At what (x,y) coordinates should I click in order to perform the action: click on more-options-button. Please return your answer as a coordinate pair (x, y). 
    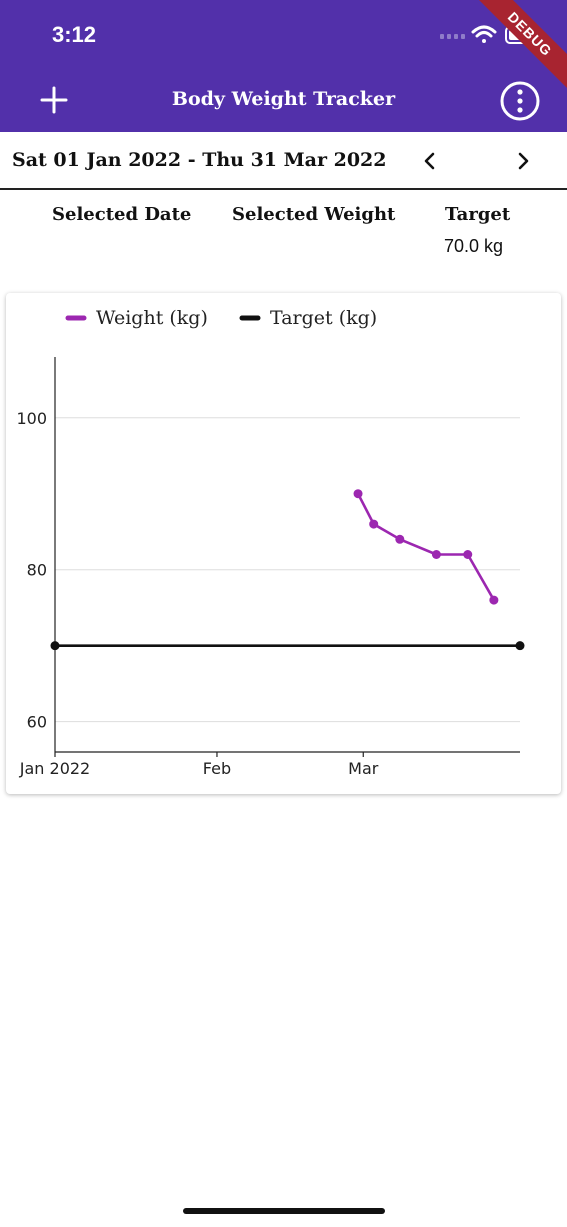
    Looking at the image, I should click on (520, 101).